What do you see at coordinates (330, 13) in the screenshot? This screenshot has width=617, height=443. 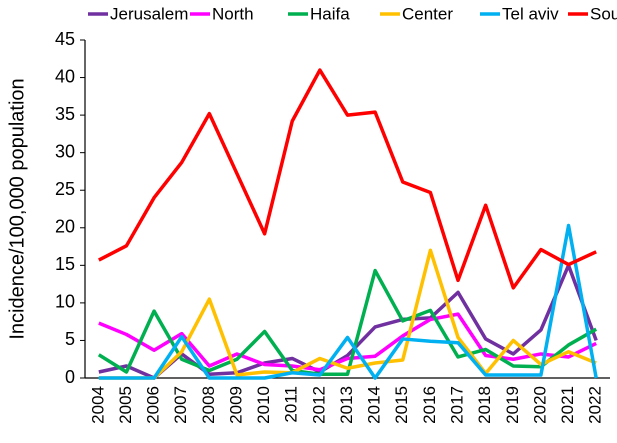 I see `legend-label: Haifa` at bounding box center [330, 13].